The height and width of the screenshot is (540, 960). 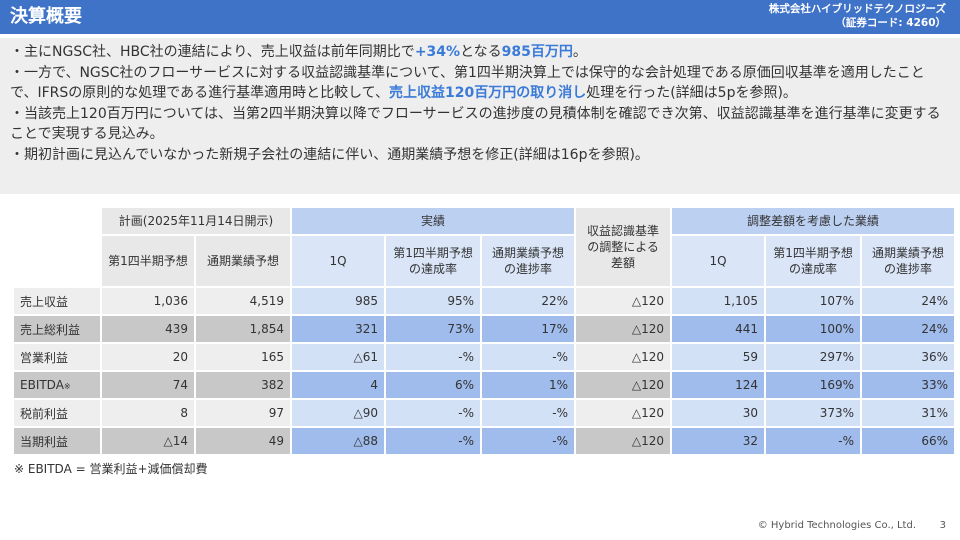 What do you see at coordinates (338, 413) in the screenshot?
I see `cell-actual-1q: △90` at bounding box center [338, 413].